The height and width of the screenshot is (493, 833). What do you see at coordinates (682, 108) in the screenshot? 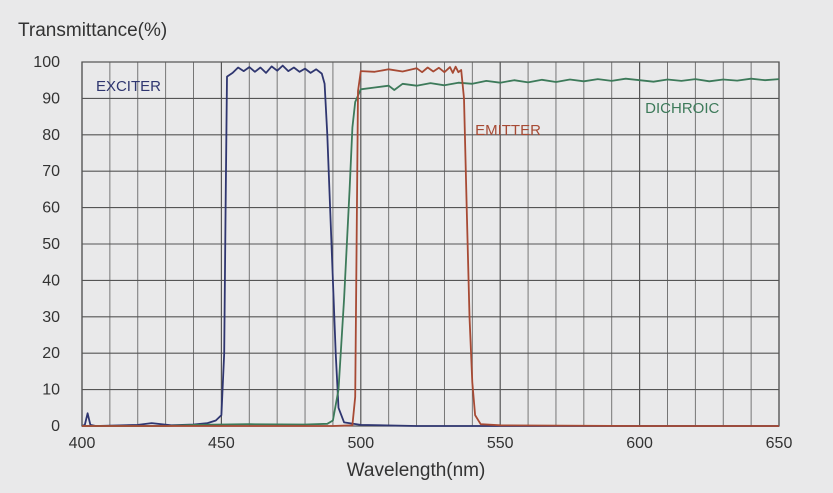
I see `series-label-dichroic: DICHROIC` at bounding box center [682, 108].